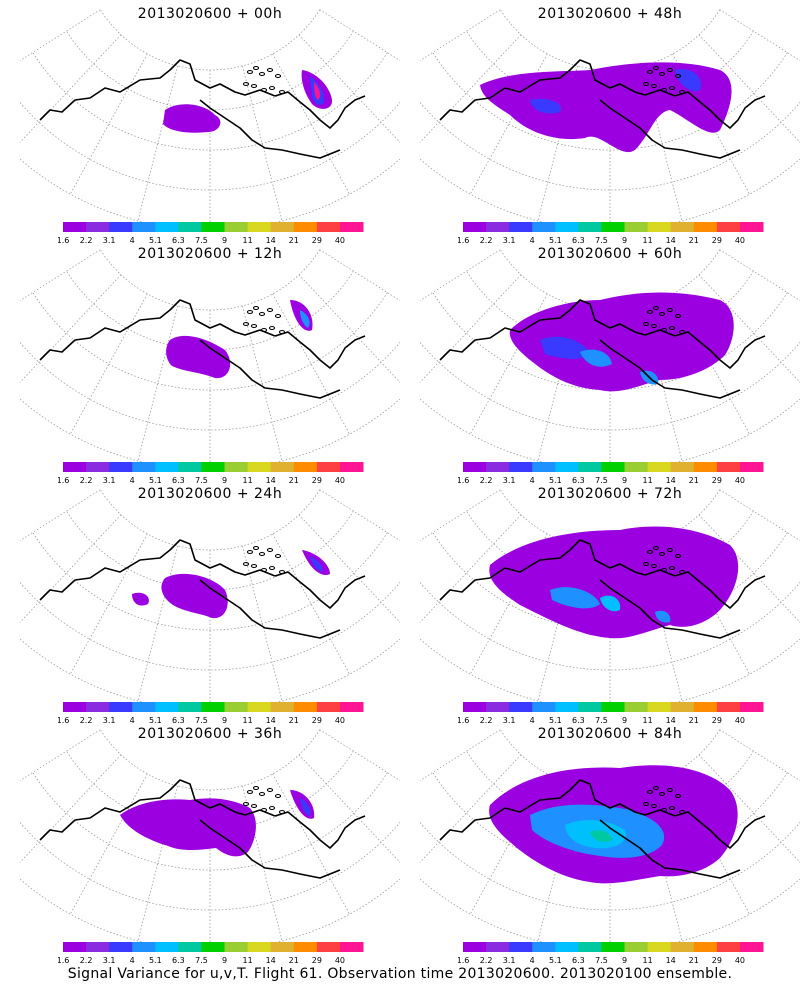 This screenshot has height=1000, width=800. What do you see at coordinates (694, 960) in the screenshot?
I see `colorbar-tick-label: 21` at bounding box center [694, 960].